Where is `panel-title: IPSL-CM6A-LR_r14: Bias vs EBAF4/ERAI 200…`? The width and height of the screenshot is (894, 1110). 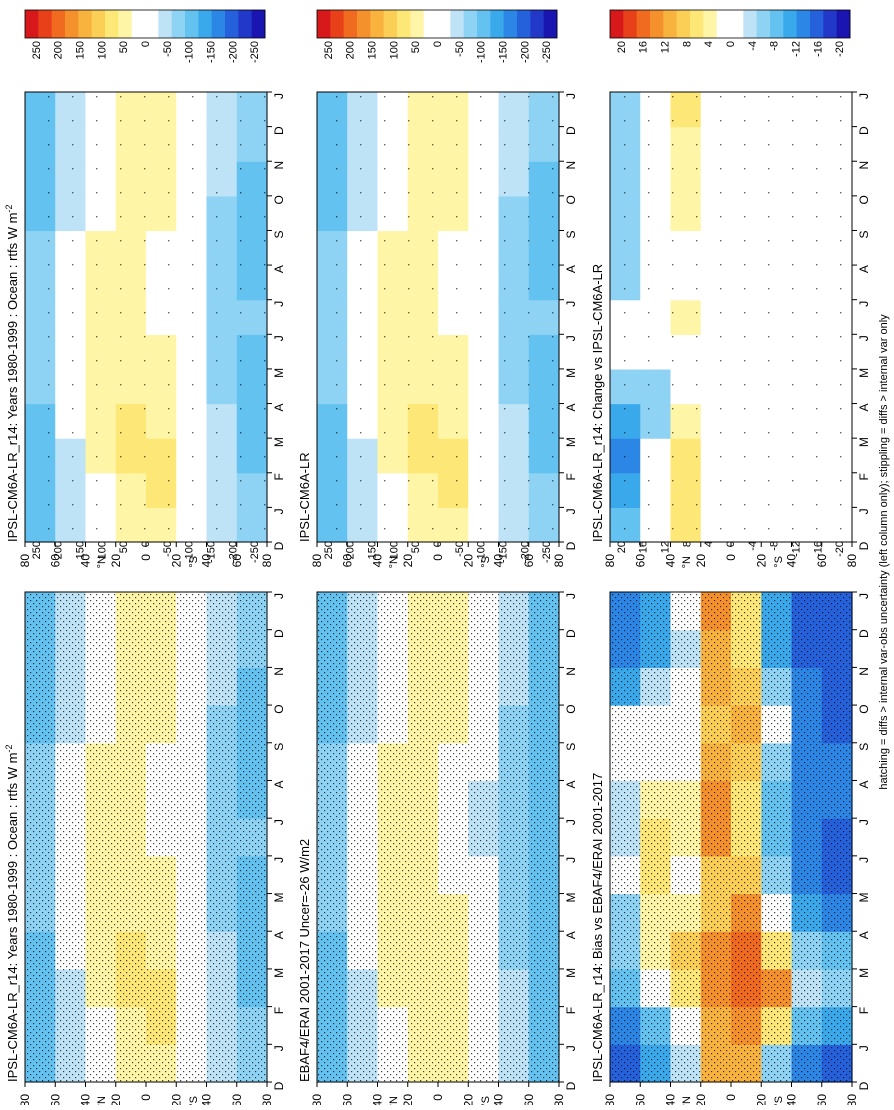
panel-title: IPSL-CM6A-LR_r14: Bias vs EBAF4/ERAI 200… is located at coordinates (597, 927).